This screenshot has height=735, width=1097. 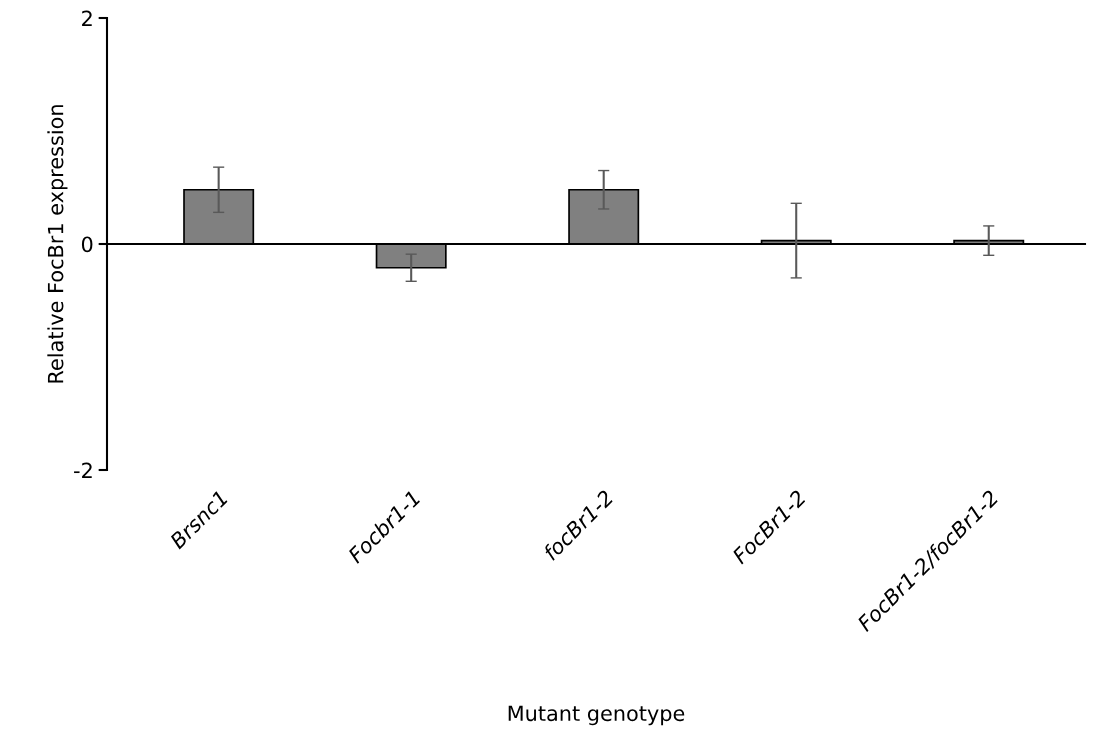 What do you see at coordinates (87, 244) in the screenshot?
I see `y-tick-label: 0` at bounding box center [87, 244].